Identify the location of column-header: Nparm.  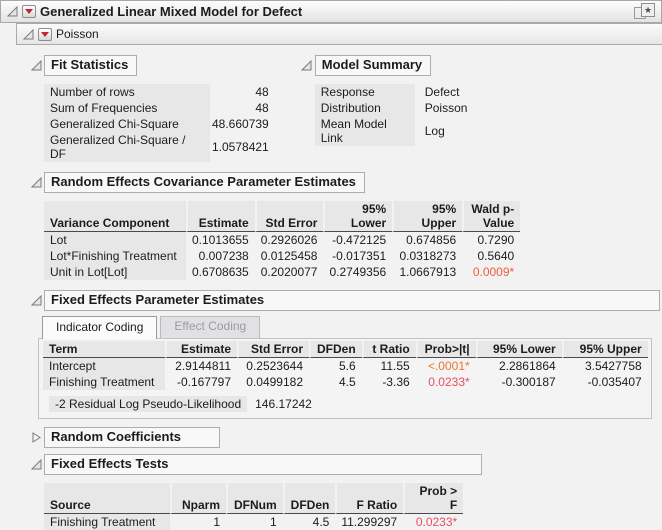
(198, 498).